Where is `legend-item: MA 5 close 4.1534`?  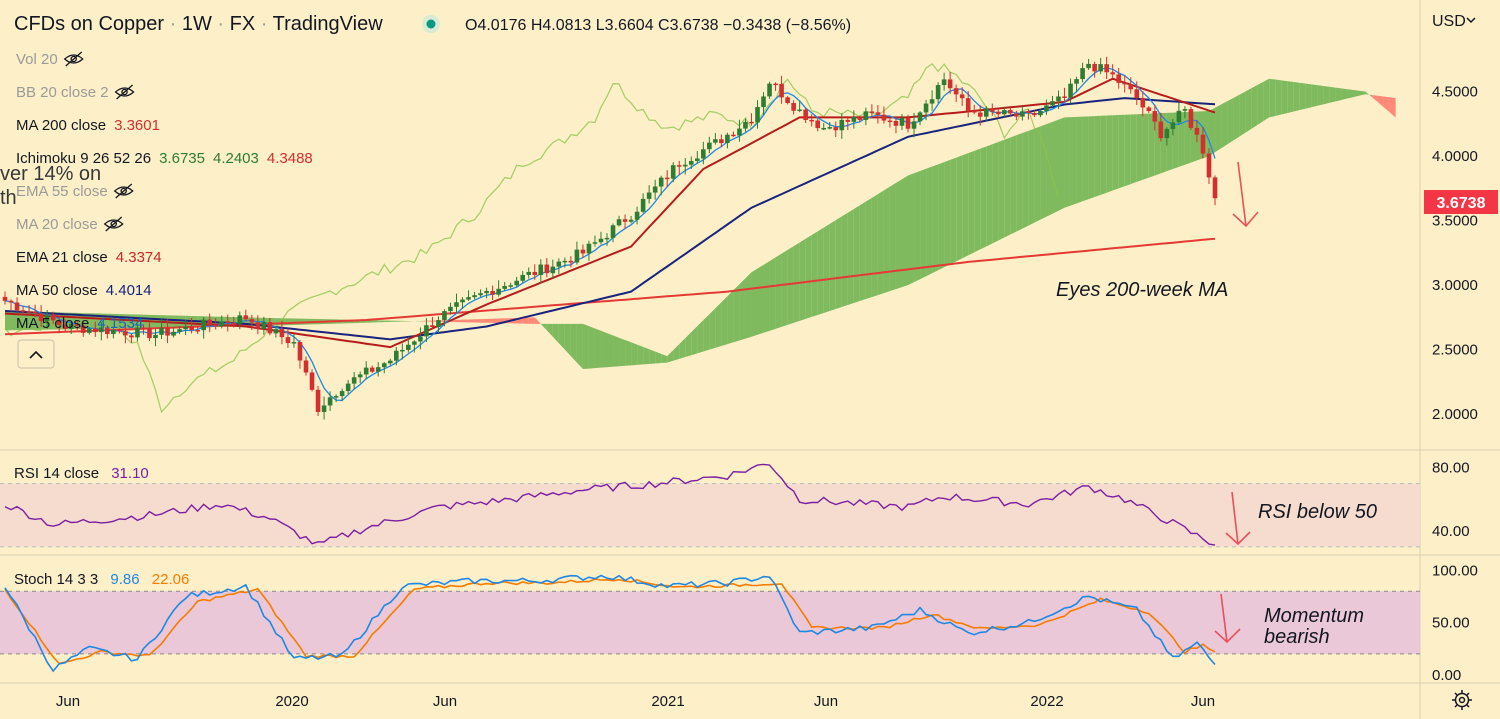
legend-item: MA 5 close 4.1534 is located at coordinates (79, 323).